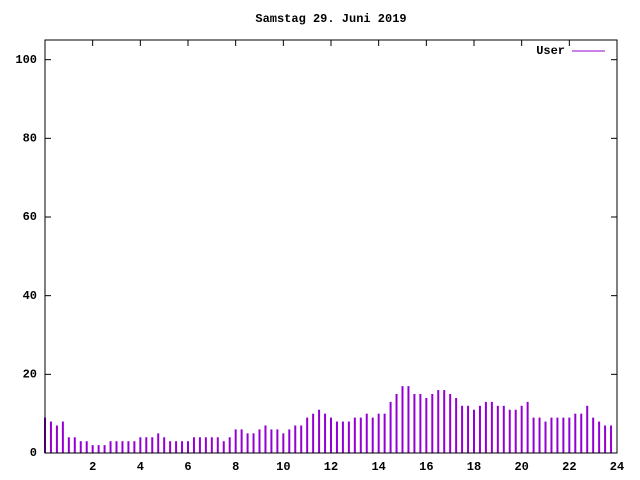  I want to click on x-tick-label: 12, so click(331, 467).